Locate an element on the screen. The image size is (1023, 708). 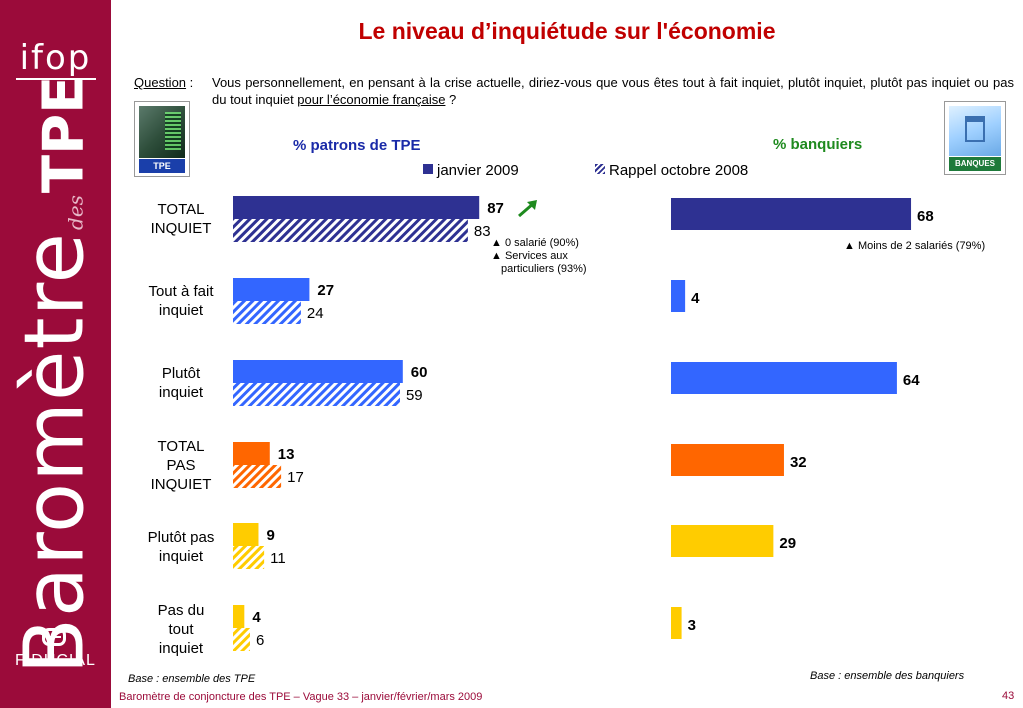
legend-swatch-solid is located at coordinates (428, 169).